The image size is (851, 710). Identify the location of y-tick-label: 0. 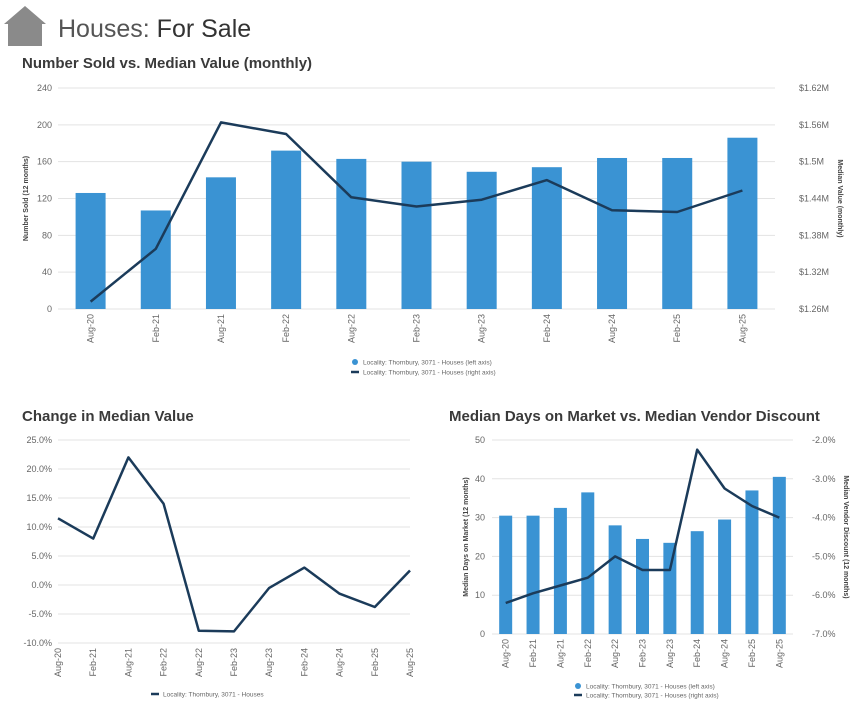
(49, 309).